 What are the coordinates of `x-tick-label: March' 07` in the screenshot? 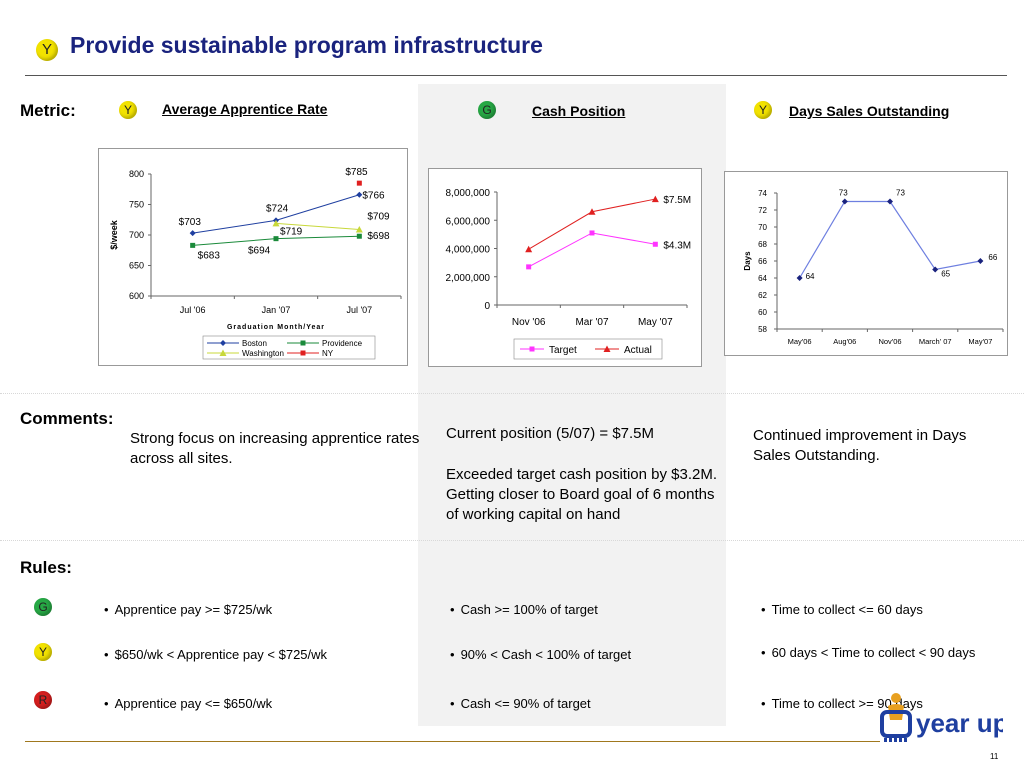 It's located at (935, 341).